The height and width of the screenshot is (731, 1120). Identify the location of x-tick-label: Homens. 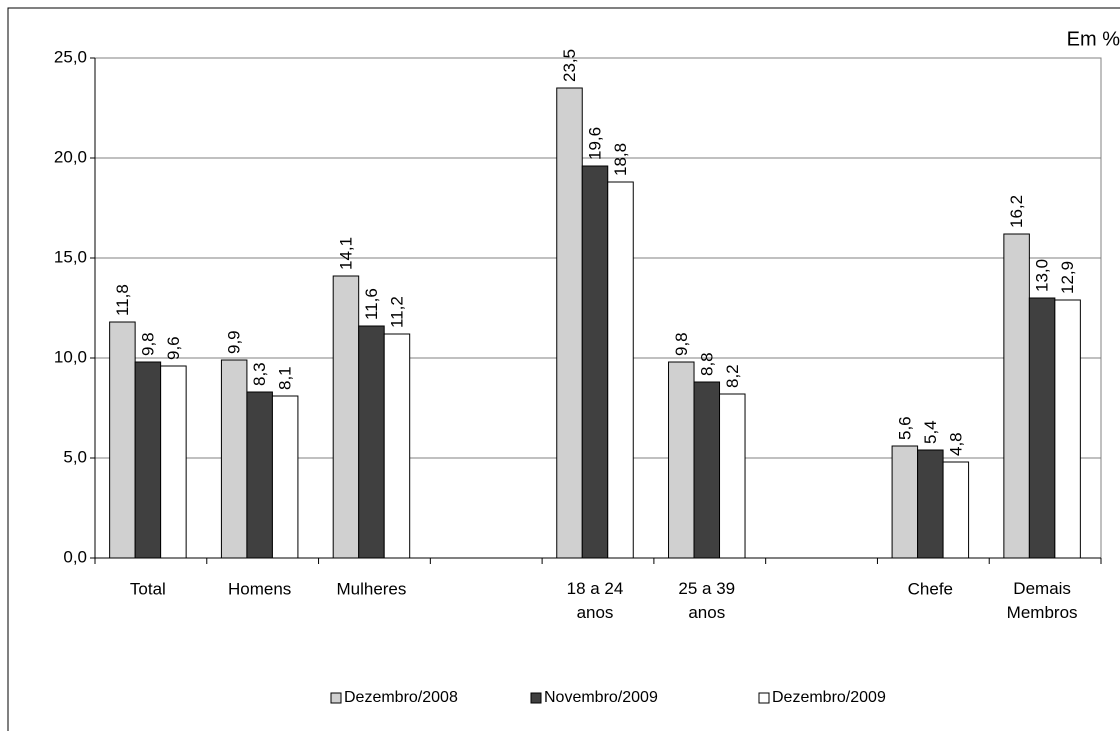
(259, 588).